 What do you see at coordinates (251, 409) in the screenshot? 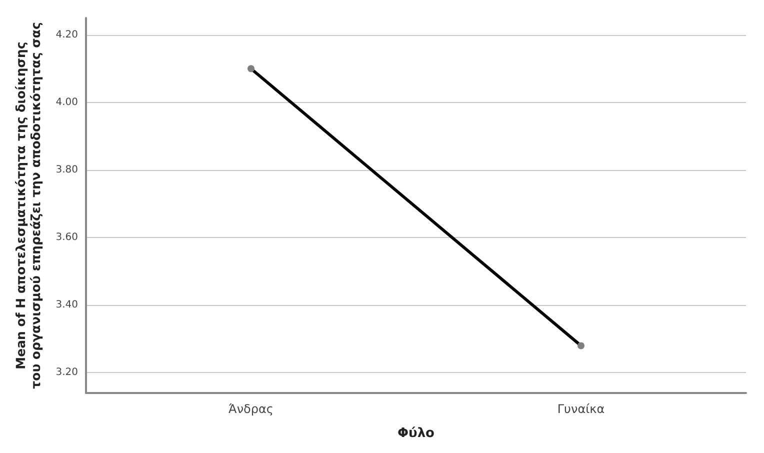
I see `x-tick-label: Άνδρας` at bounding box center [251, 409].